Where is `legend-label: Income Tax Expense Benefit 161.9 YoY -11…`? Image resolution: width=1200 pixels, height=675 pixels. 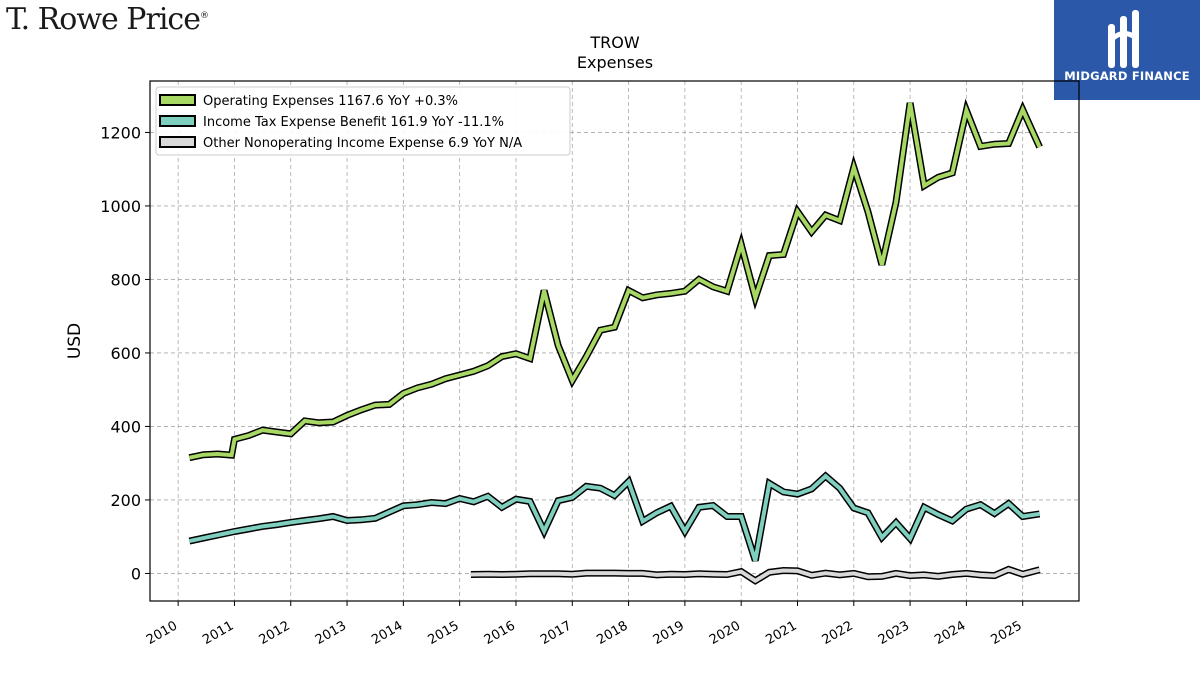
legend-label: Income Tax Expense Benefit 161.9 YoY -11… is located at coordinates (353, 122).